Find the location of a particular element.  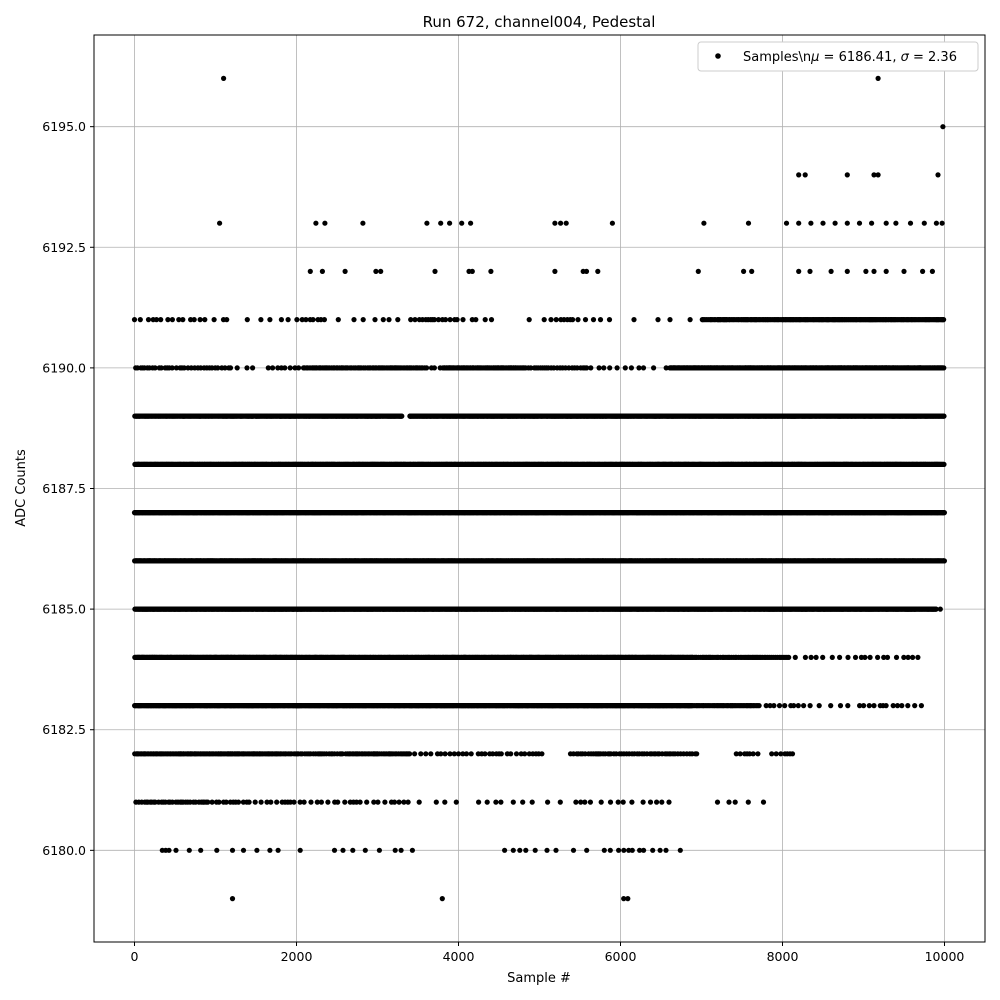

chart-title: Run 672, channel004, Pedestal is located at coordinates (539, 22).